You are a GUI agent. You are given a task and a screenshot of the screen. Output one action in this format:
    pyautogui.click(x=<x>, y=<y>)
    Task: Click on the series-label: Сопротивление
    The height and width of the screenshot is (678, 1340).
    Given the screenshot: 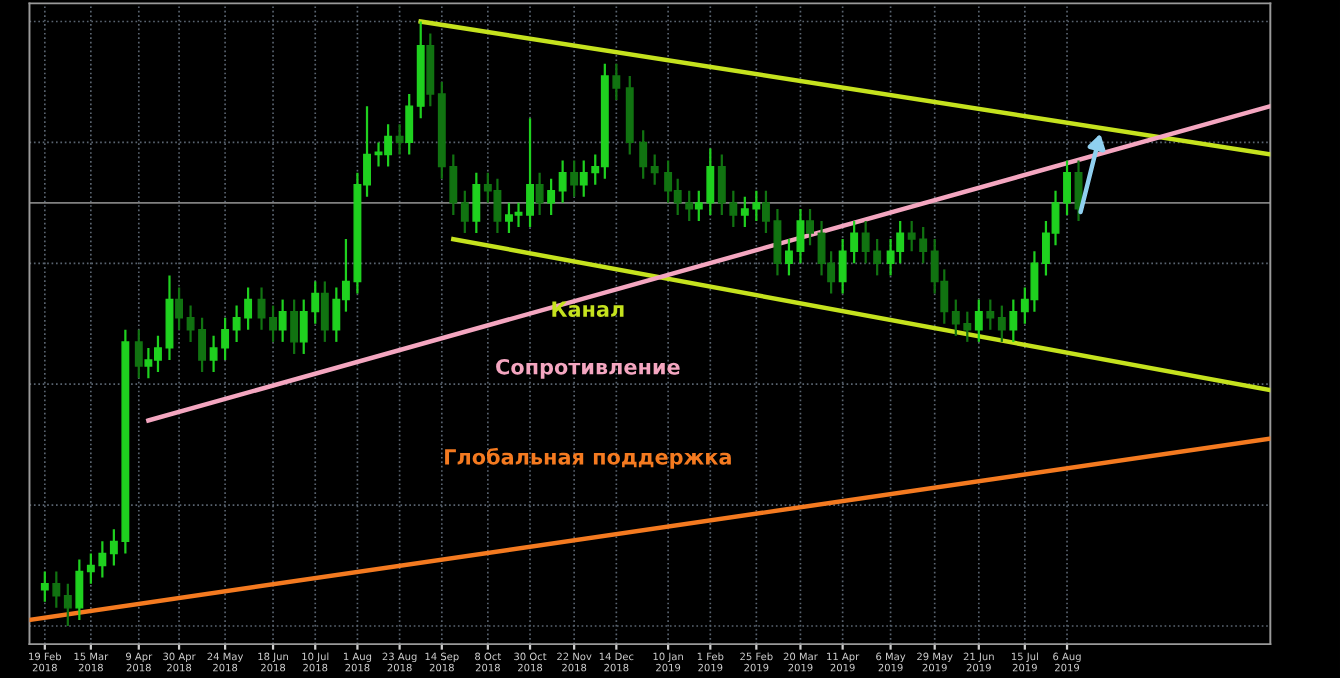 What is the action you would take?
    pyautogui.click(x=588, y=368)
    